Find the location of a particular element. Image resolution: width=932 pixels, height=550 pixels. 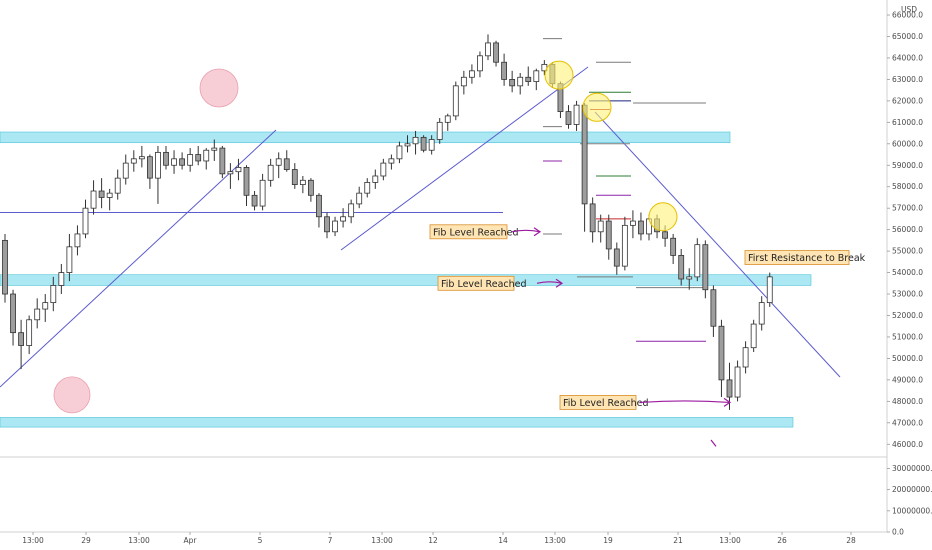

annotation-arrow-head is located at coordinates (559, 283).